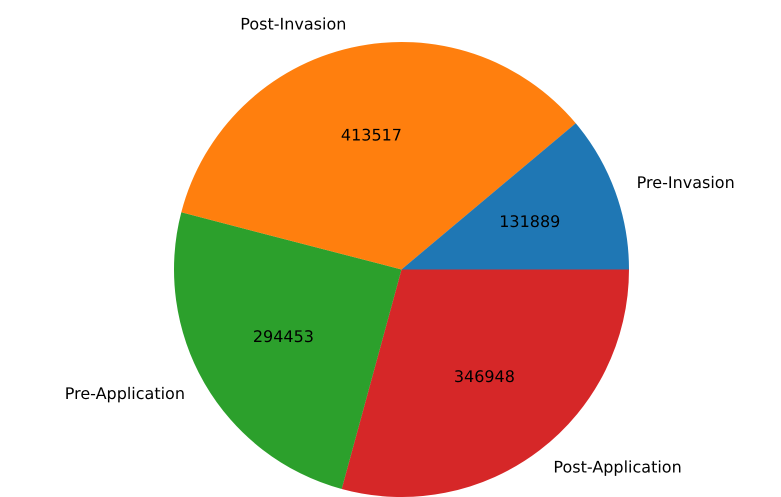 This screenshot has height=497, width=781. Describe the element at coordinates (685, 182) in the screenshot. I see `slice-label: Pre-Invasion` at that location.